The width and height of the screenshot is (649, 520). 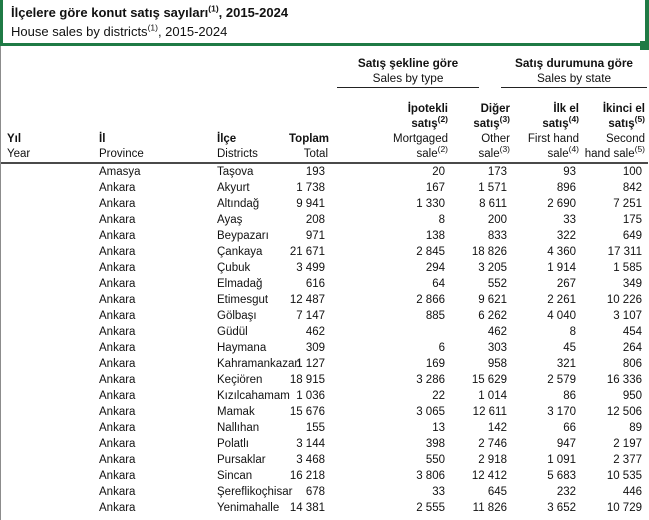 What do you see at coordinates (615, 126) in the screenshot?
I see `header-cell-second-hand-sale: İkinci el satış(5) Second hand sale(5)` at bounding box center [615, 126].